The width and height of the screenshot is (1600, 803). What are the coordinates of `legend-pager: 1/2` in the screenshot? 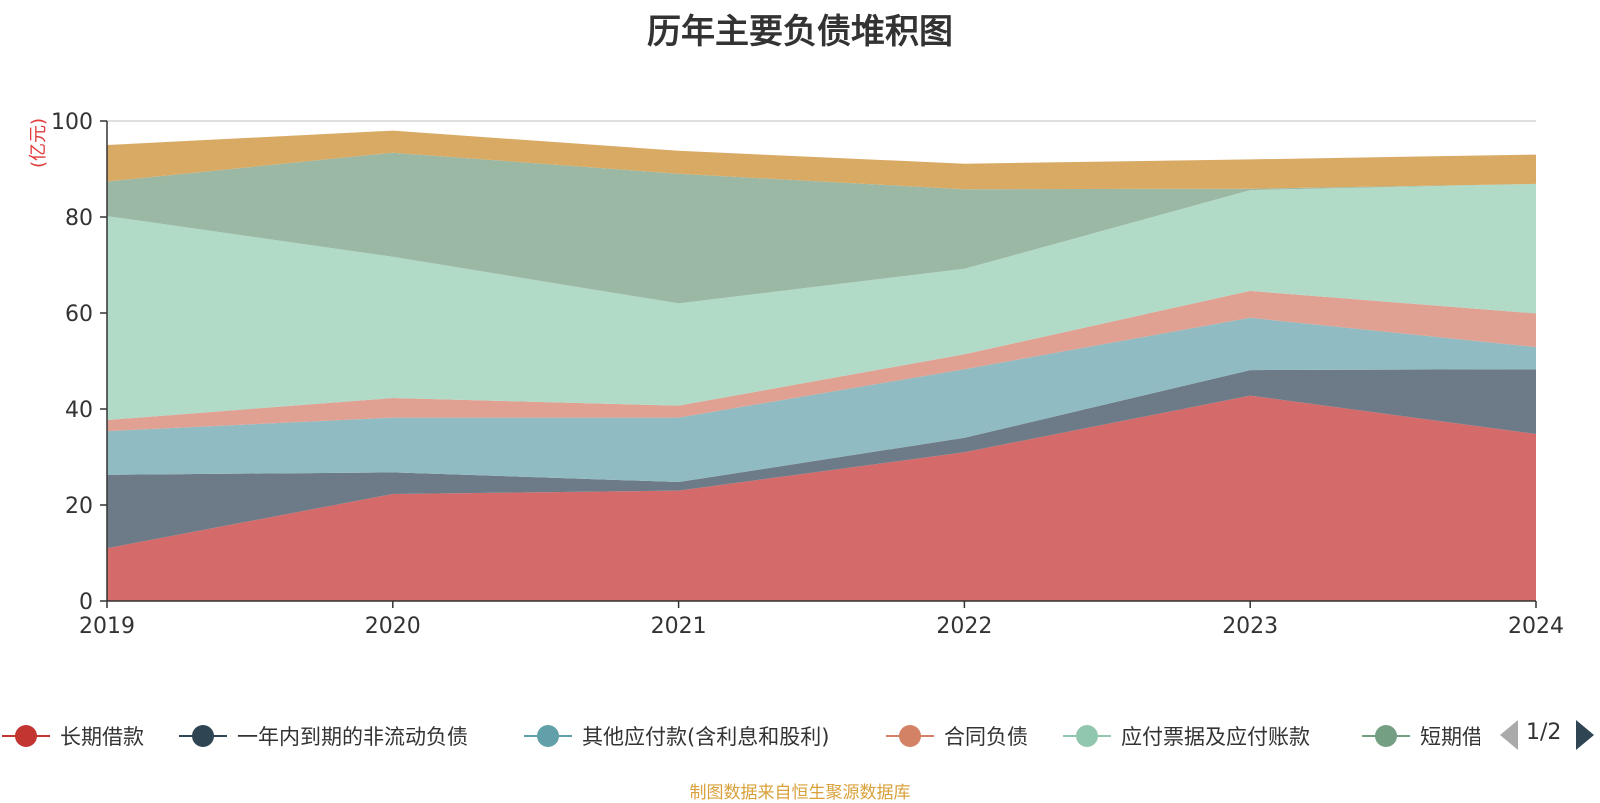 It's located at (1547, 736).